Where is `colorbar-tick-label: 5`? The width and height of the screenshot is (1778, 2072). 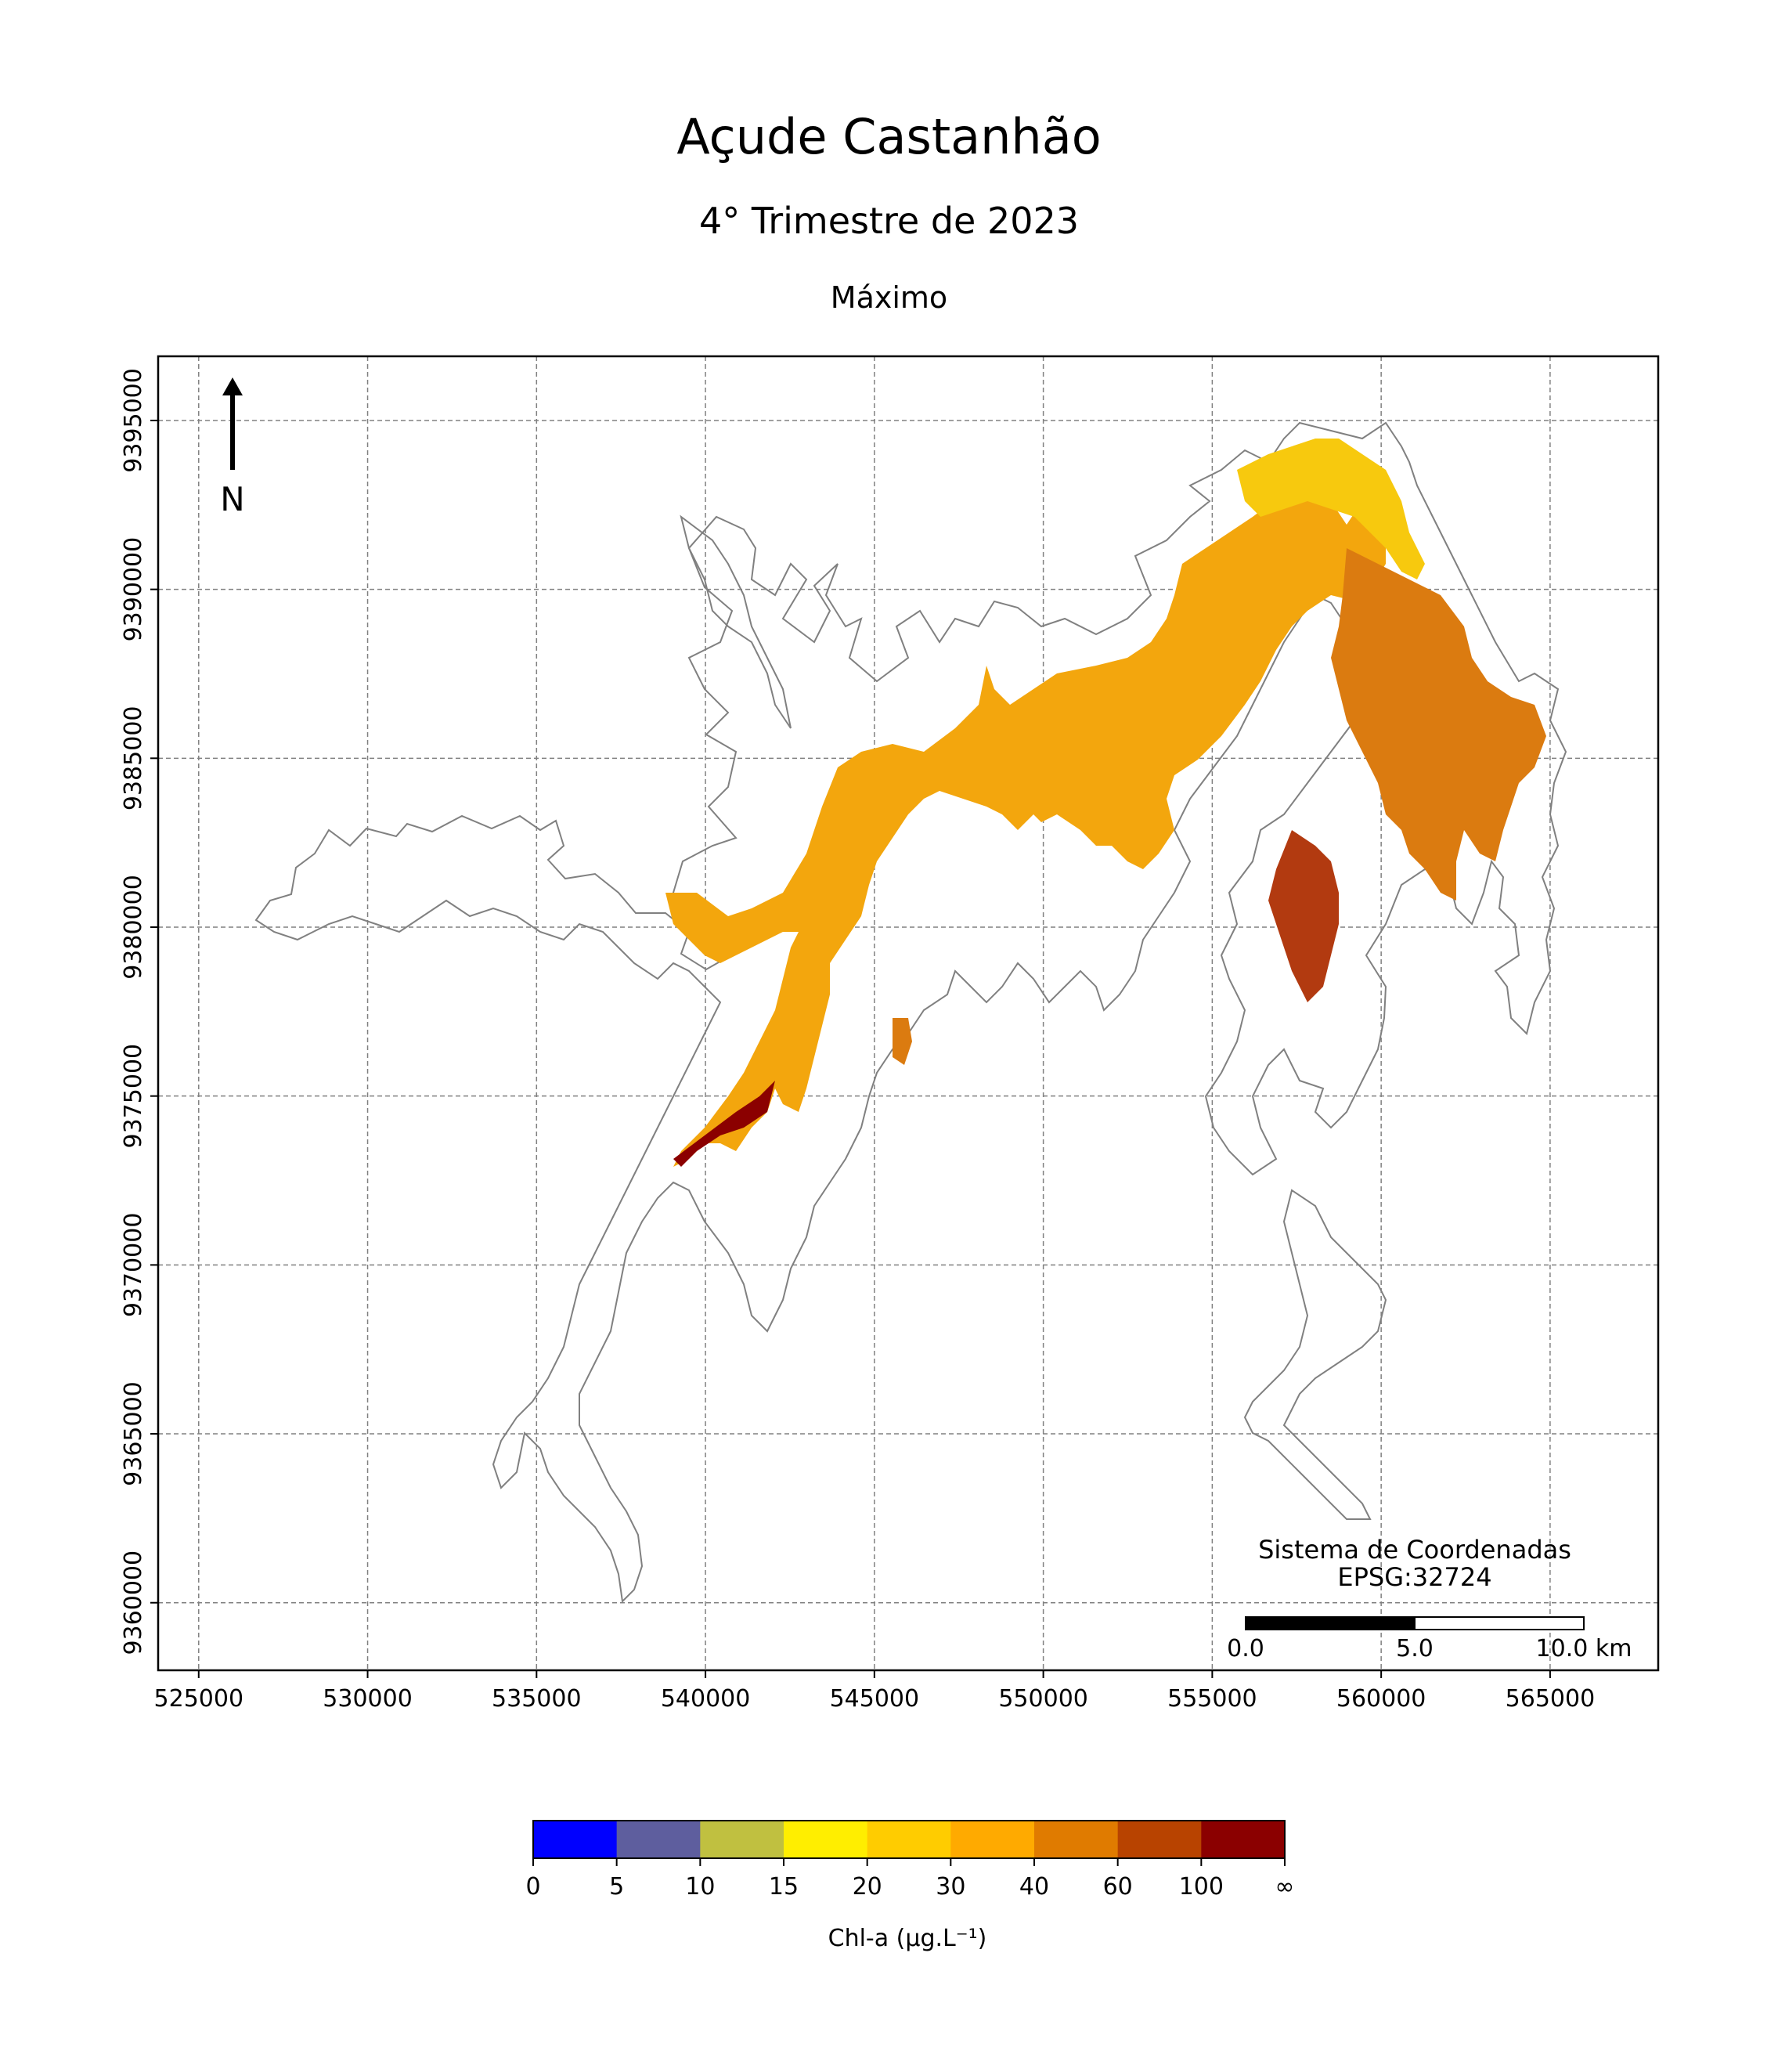 colorbar-tick-label: 5 is located at coordinates (616, 1887).